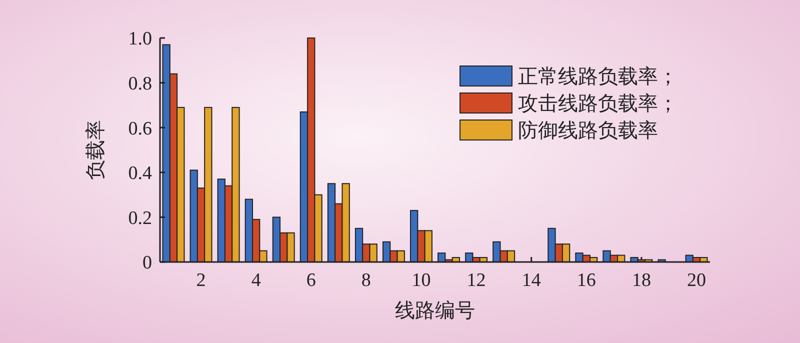 The width and height of the screenshot is (800, 343). Describe the element at coordinates (588, 131) in the screenshot. I see `legend-label: 防御线路负载率` at that location.